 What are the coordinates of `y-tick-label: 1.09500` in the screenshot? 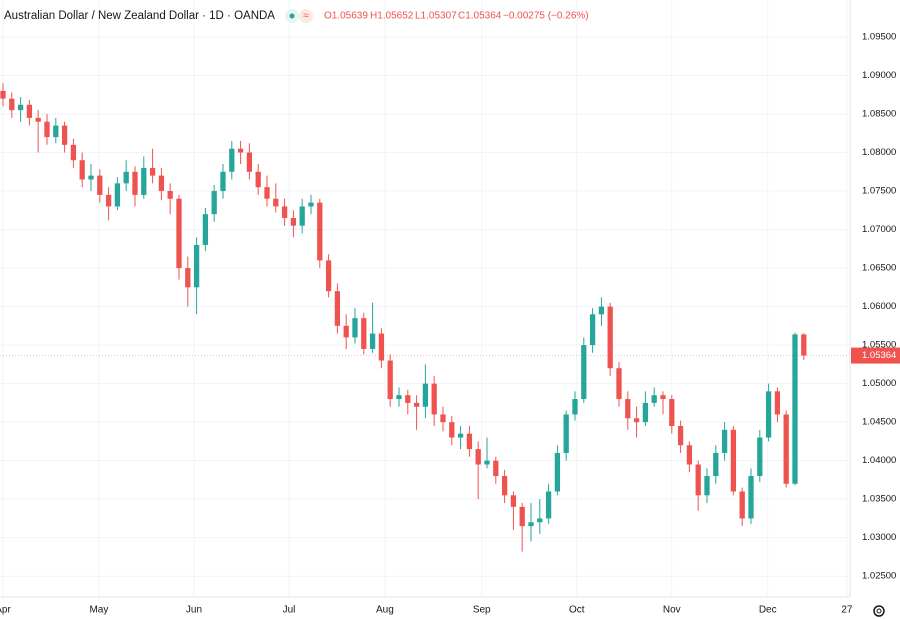 It's located at (879, 36).